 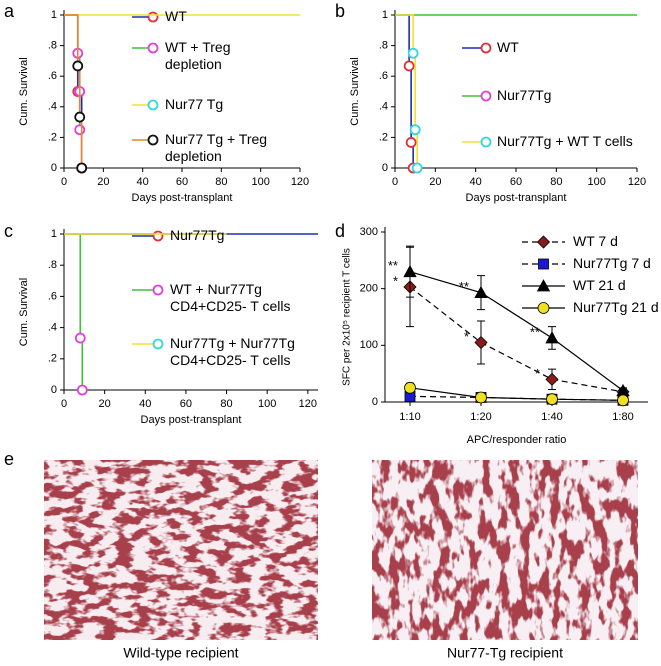 I want to click on legend-label: Nur77Tg 7 d, so click(x=612, y=263).